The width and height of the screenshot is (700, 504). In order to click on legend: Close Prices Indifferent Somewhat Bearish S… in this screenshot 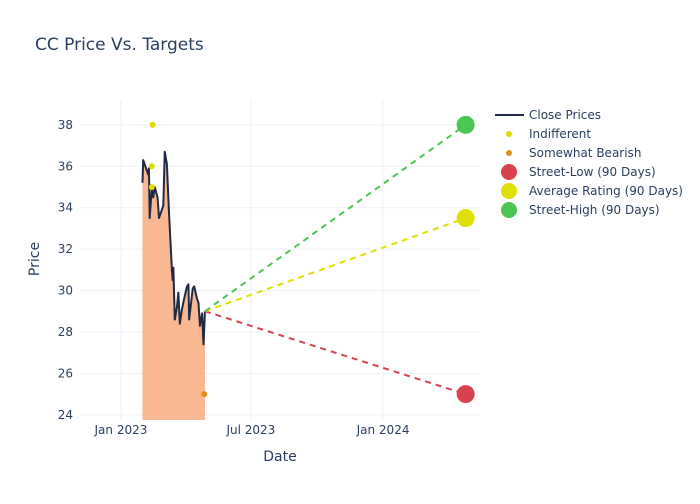, I will do `click(589, 163)`.